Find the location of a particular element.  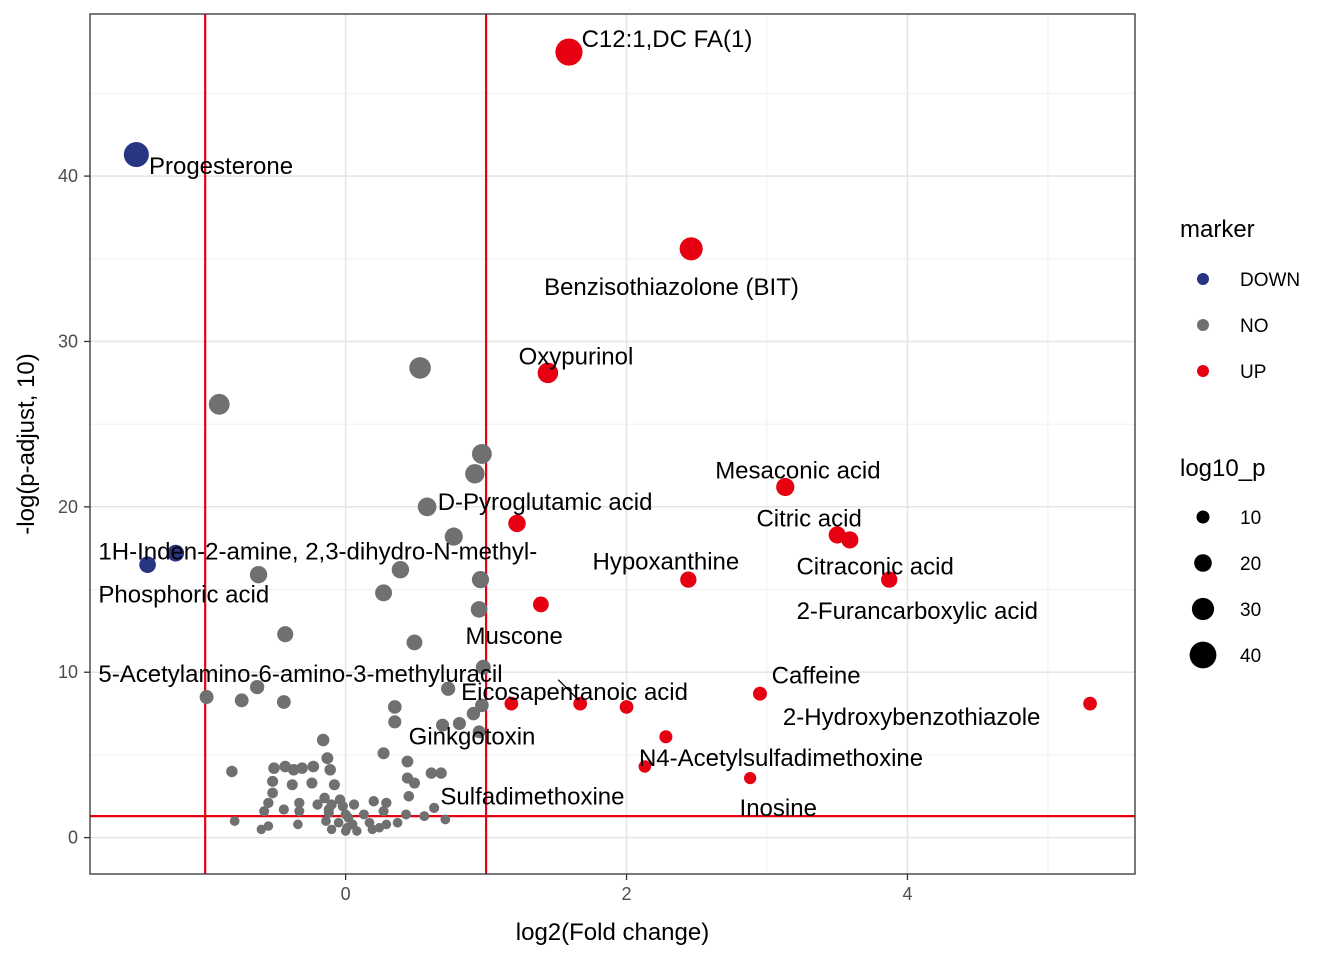

y-axis-title: -log(p-adjust, 10) is located at coordinates (26, 443).